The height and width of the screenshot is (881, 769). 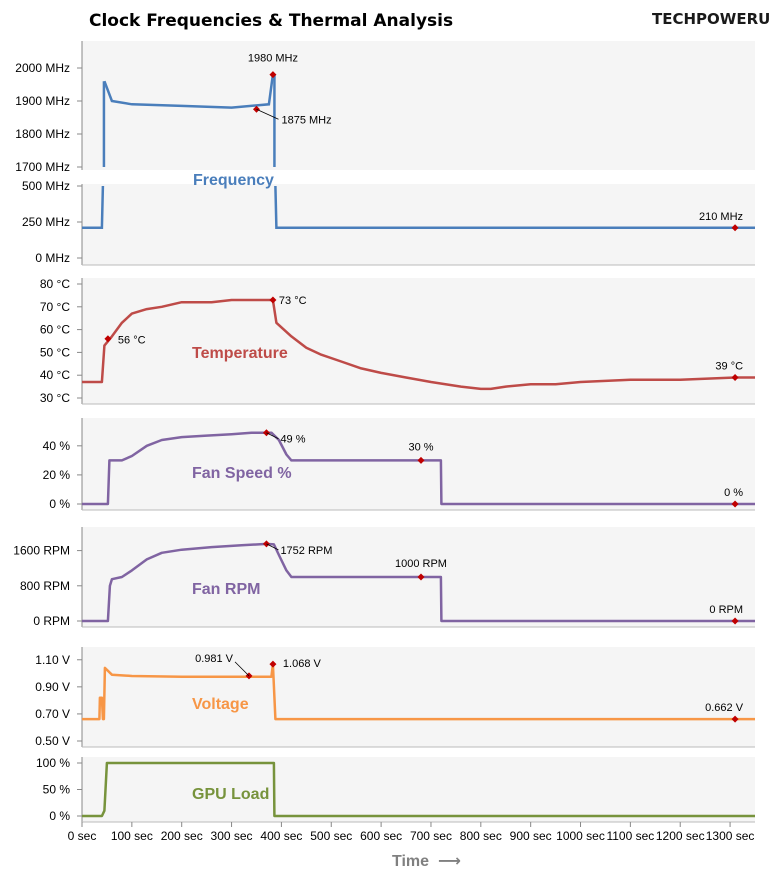 I want to click on logo-text: TECHPOWERUP, so click(x=710, y=19).